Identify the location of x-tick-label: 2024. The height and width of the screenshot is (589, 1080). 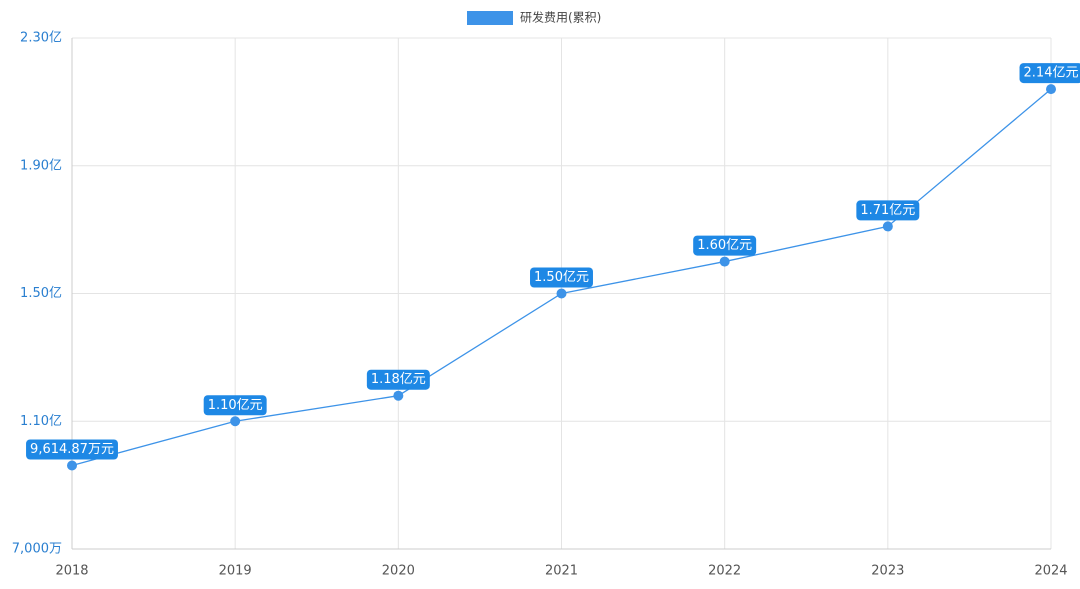
(1050, 571).